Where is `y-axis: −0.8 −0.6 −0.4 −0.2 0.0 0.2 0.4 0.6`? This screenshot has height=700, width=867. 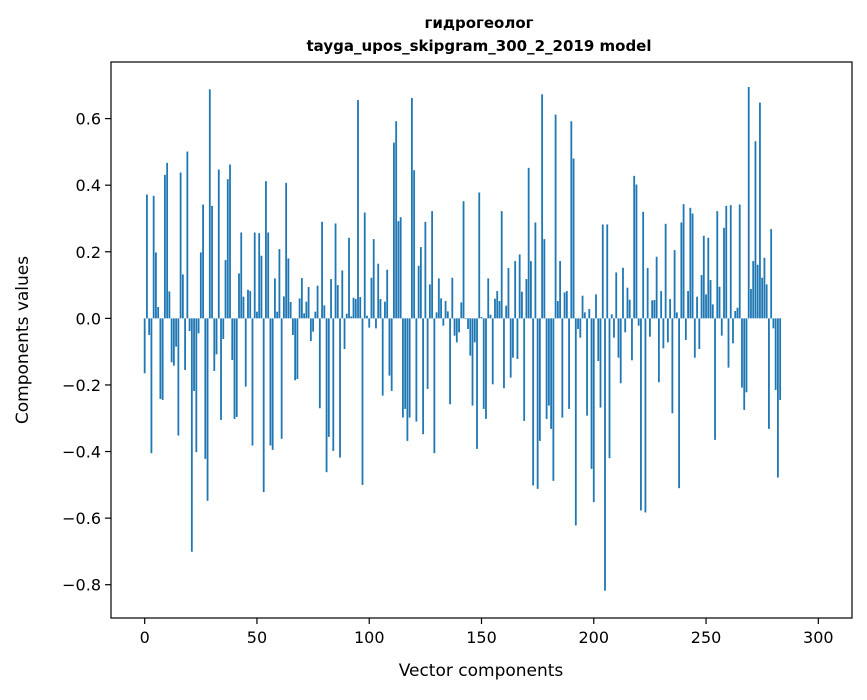 y-axis: −0.8 −0.6 −0.4 −0.2 0.0 0.2 0.4 0.6 is located at coordinates (86, 352).